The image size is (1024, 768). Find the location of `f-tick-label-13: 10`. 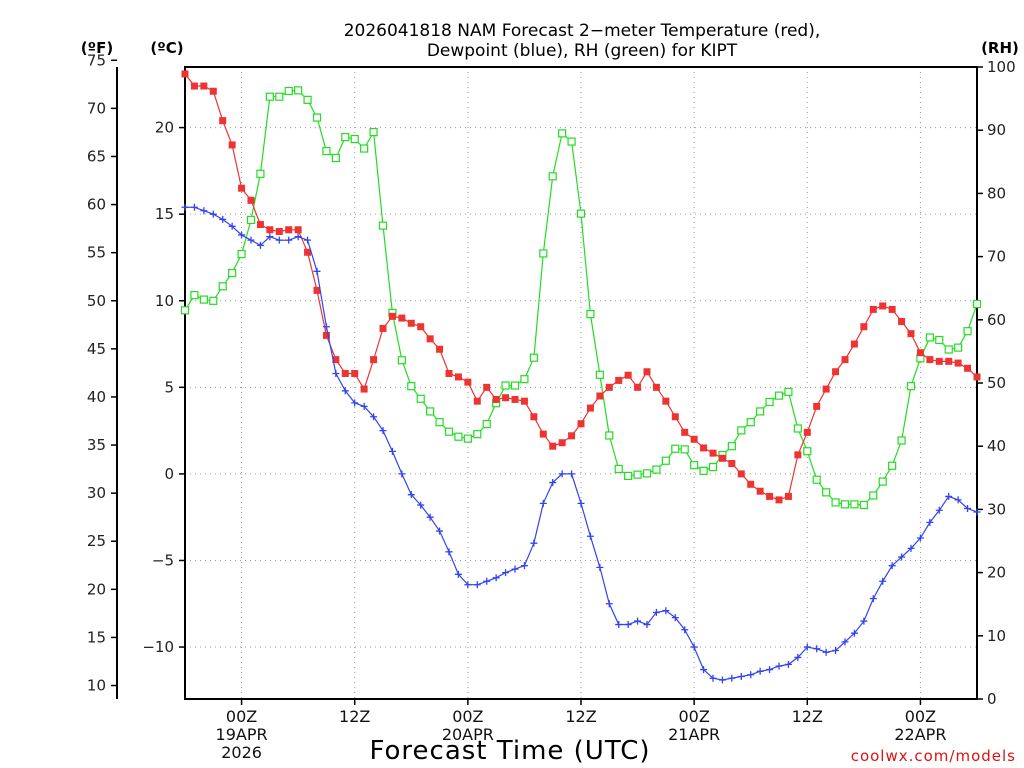

f-tick-label-13: 10 is located at coordinates (96, 686).